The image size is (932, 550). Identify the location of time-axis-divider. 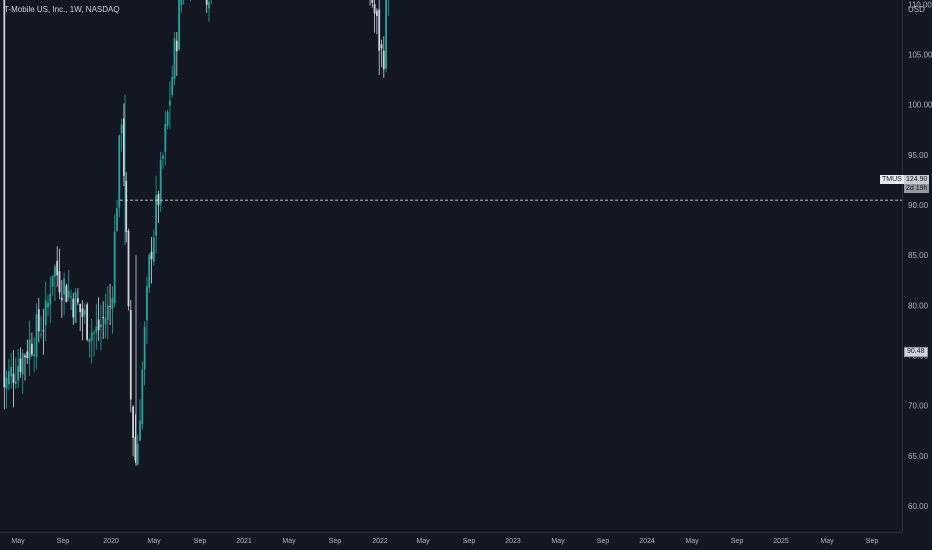
(451, 532).